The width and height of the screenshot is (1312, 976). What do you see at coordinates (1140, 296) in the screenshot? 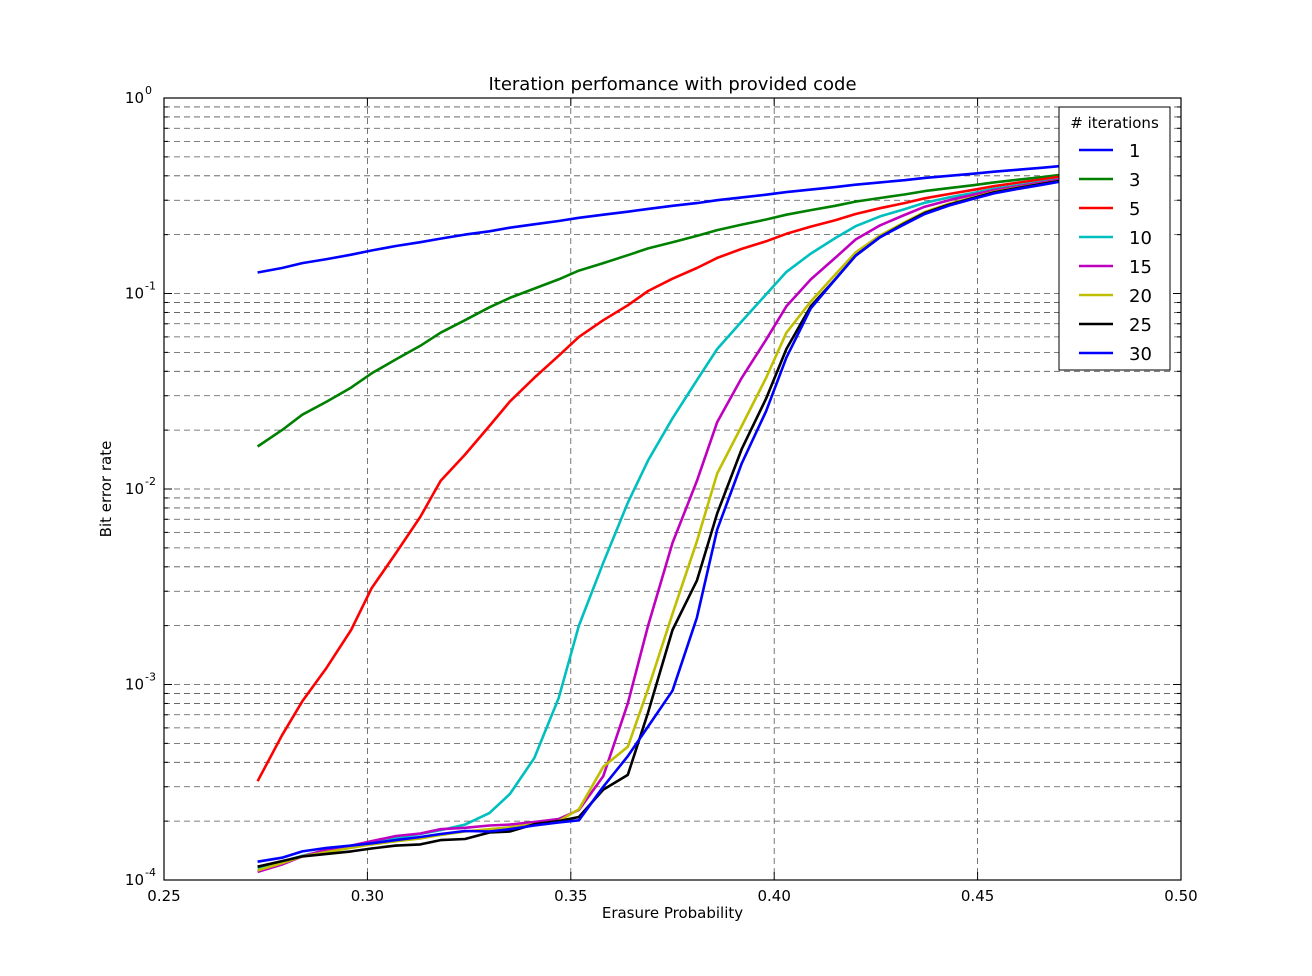
I see `legend-label-20: 20` at bounding box center [1140, 296].